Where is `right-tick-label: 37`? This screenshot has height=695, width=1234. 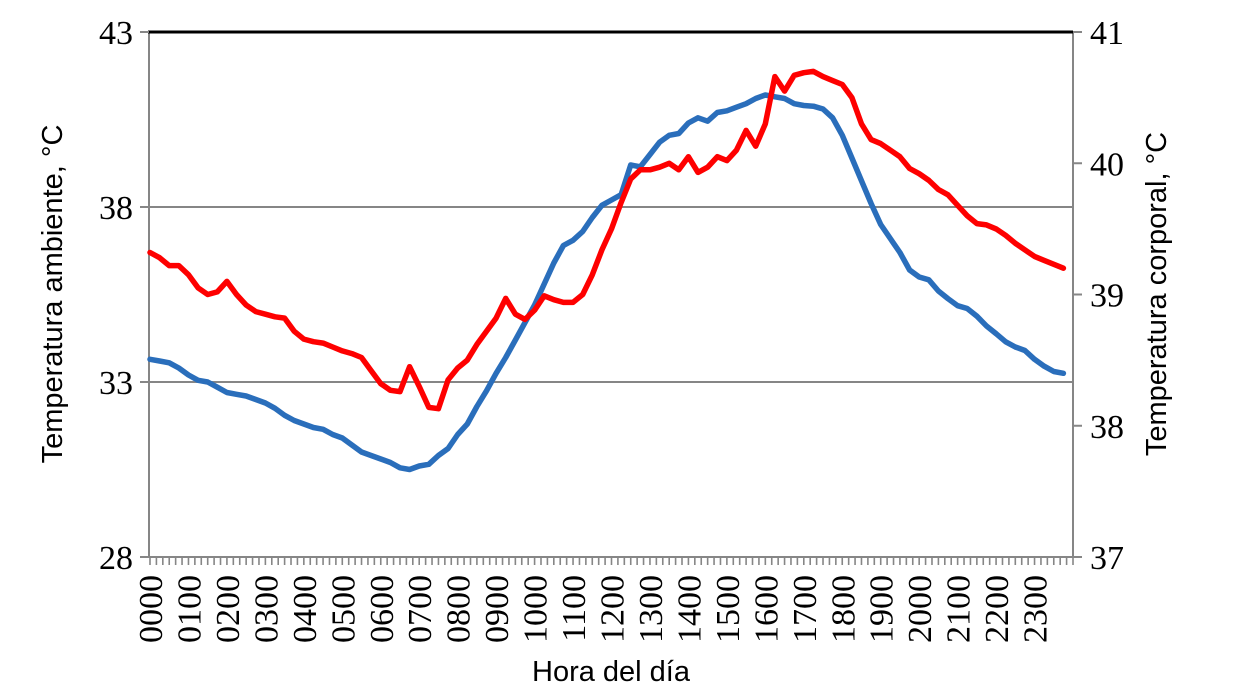
right-tick-label: 37 is located at coordinates (1107, 558).